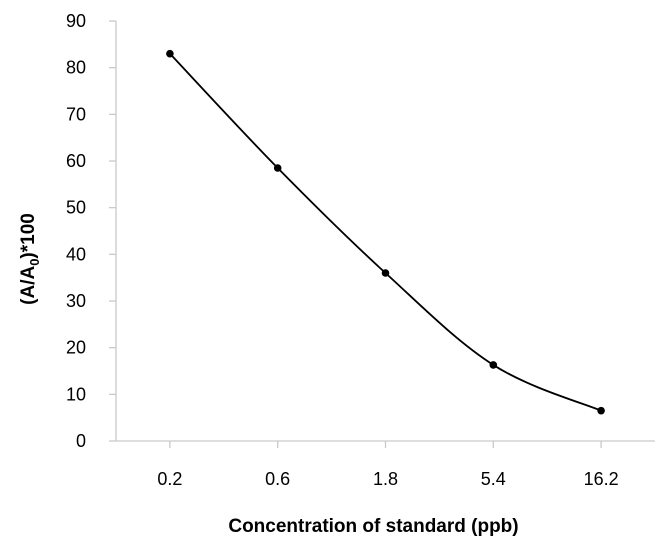  I want to click on y-tick-label: 80, so click(76, 68).